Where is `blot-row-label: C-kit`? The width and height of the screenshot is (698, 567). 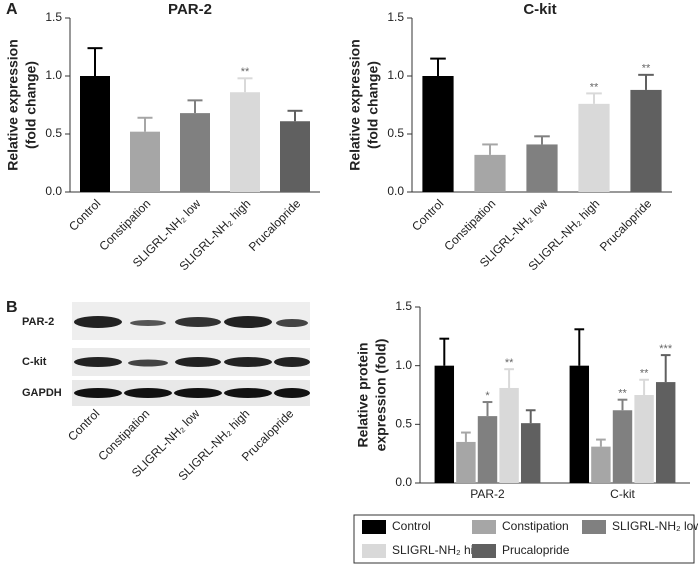
blot-row-label: C-kit is located at coordinates (34, 362).